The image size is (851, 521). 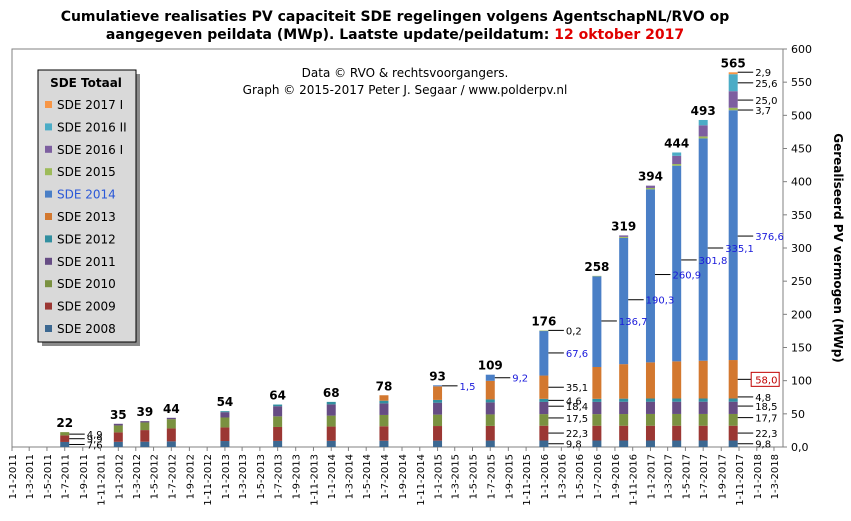 What do you see at coordinates (733, 63) in the screenshot?
I see `bar-total-label-16: 565` at bounding box center [733, 63].